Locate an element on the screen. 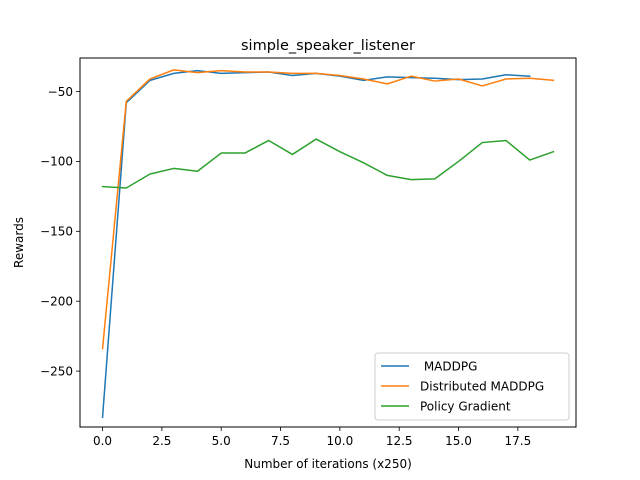  x-tick-label: 5.0 is located at coordinates (221, 441).